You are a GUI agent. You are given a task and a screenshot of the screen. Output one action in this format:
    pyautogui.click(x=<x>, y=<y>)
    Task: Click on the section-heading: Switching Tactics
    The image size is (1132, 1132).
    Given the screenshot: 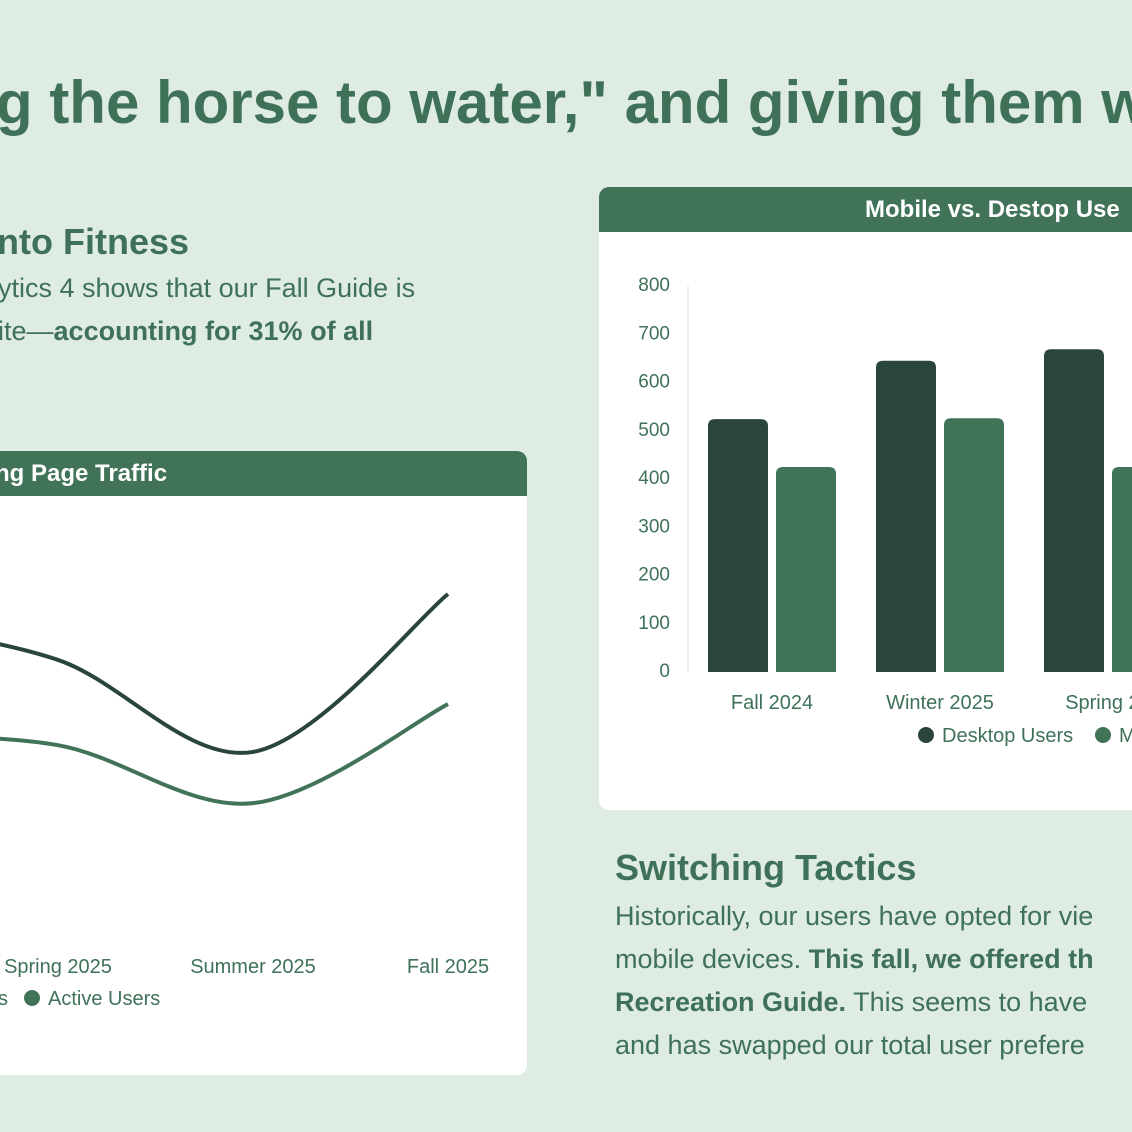 What is the action you would take?
    pyautogui.click(x=765, y=867)
    